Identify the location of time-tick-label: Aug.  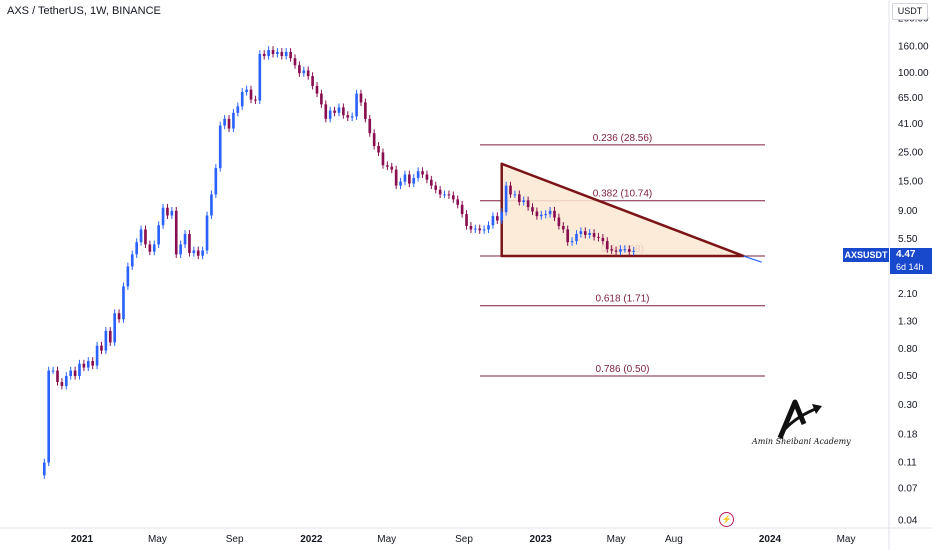
(674, 539).